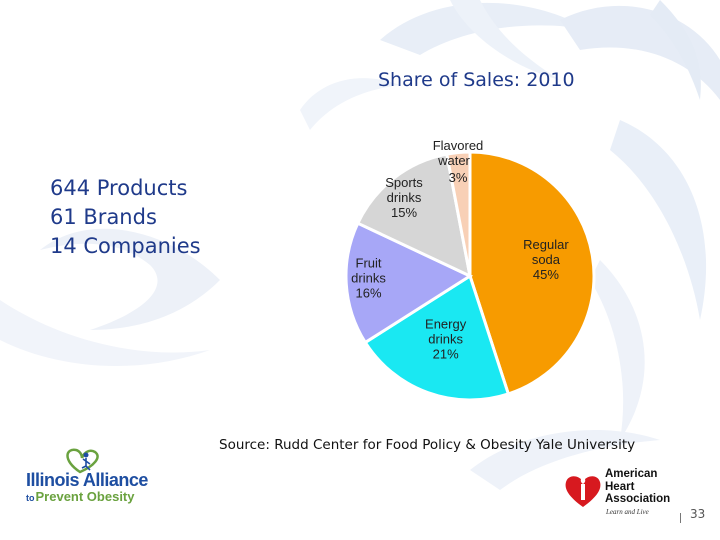 This screenshot has width=720, height=540. I want to click on child-heart-icon, so click(82, 461).